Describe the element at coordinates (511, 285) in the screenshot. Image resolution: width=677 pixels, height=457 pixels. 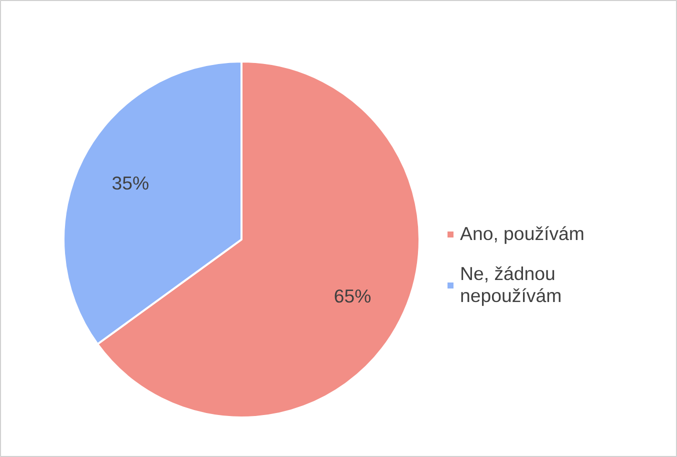
I see `legend-label: Ne, žádnou nepoužívám` at that location.